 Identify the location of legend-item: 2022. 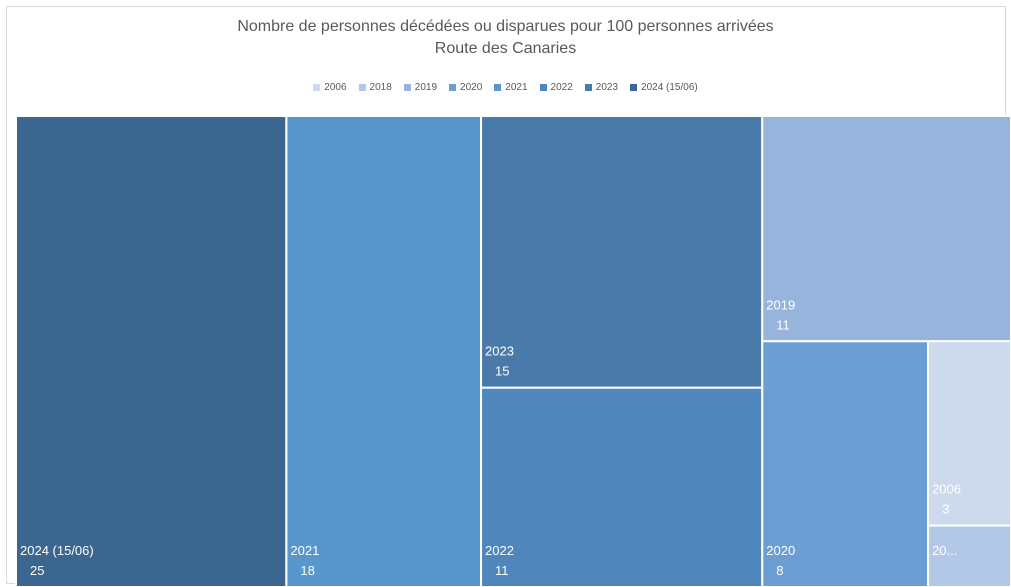
(556, 87).